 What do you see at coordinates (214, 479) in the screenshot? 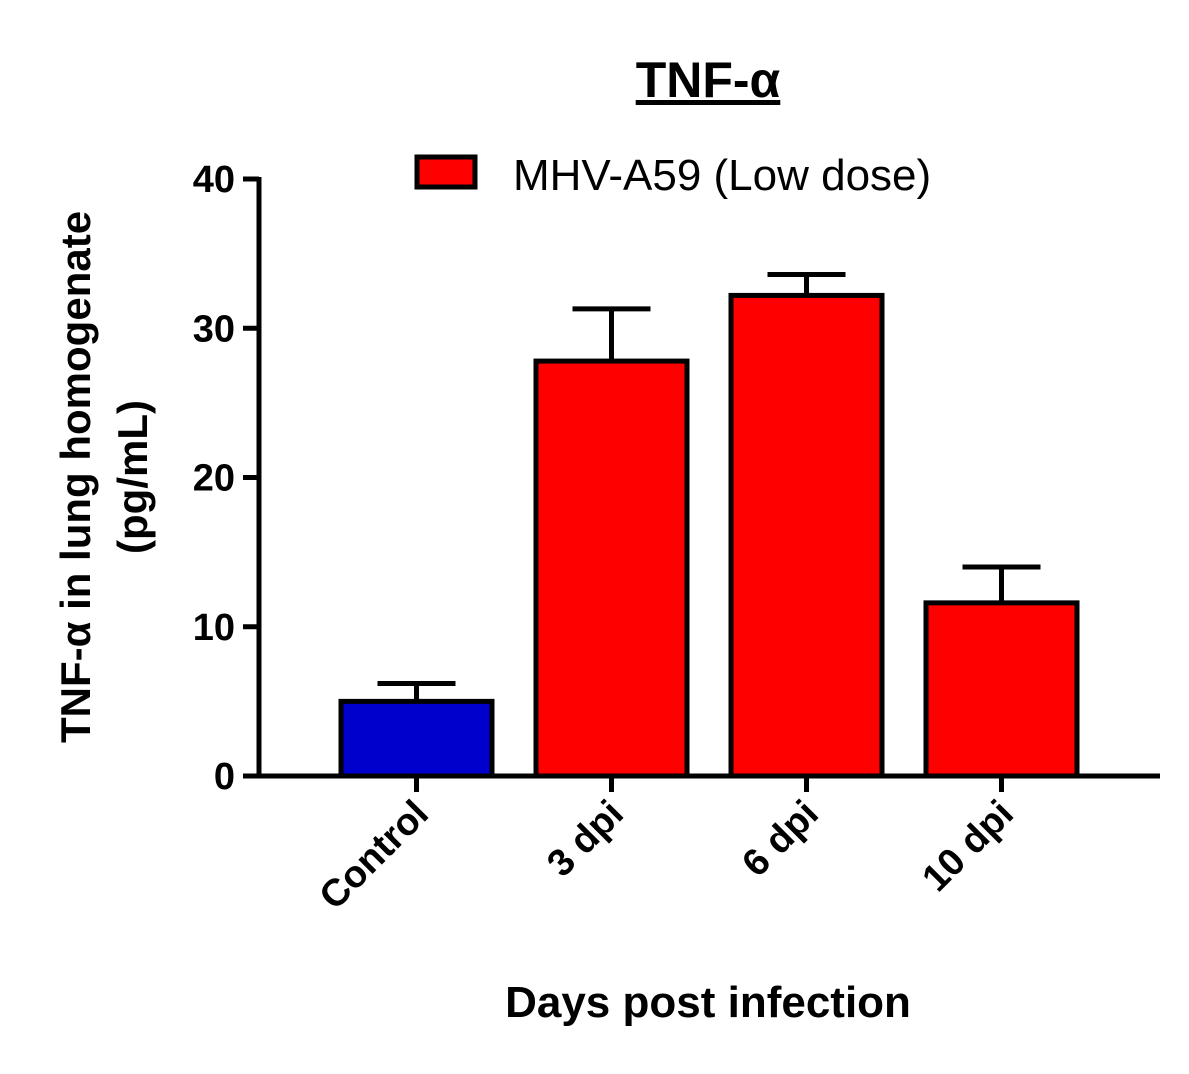
I see `y-tick-label: 20` at bounding box center [214, 479].